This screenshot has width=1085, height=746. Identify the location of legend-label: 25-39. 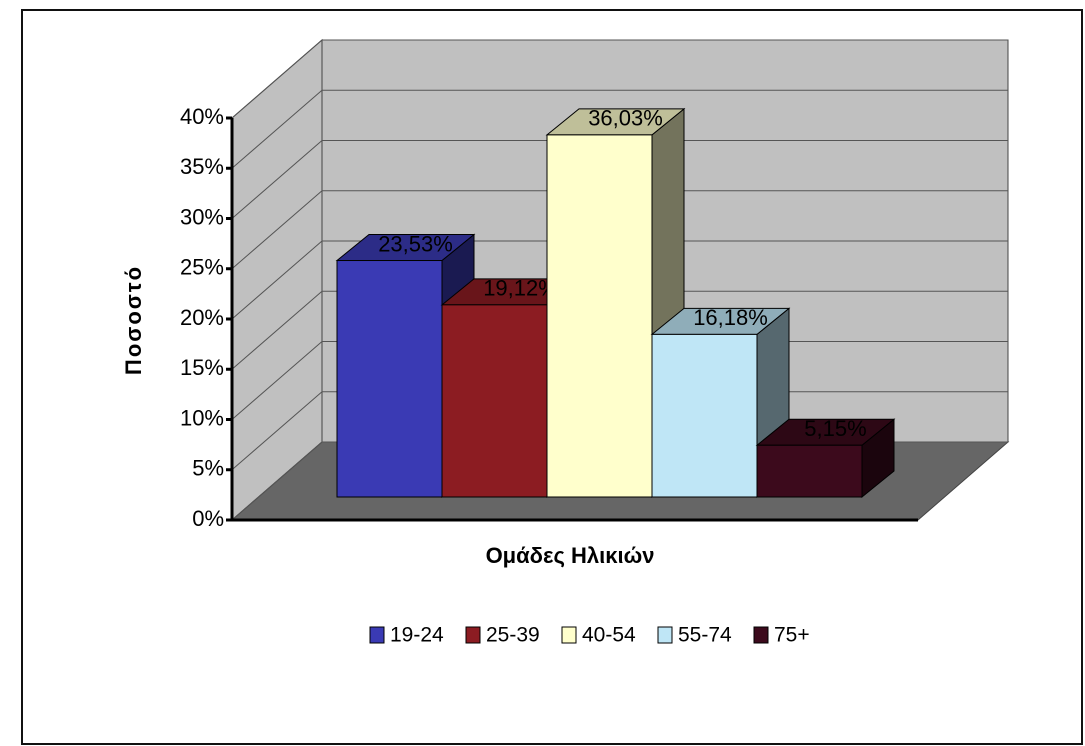
(513, 635).